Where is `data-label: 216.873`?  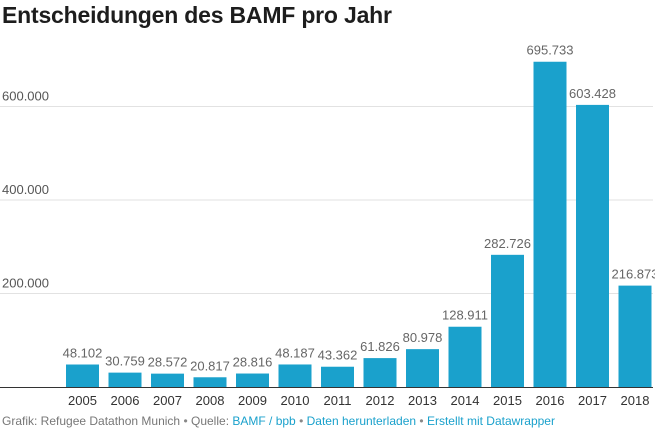
data-label: 216.873 is located at coordinates (633, 274).